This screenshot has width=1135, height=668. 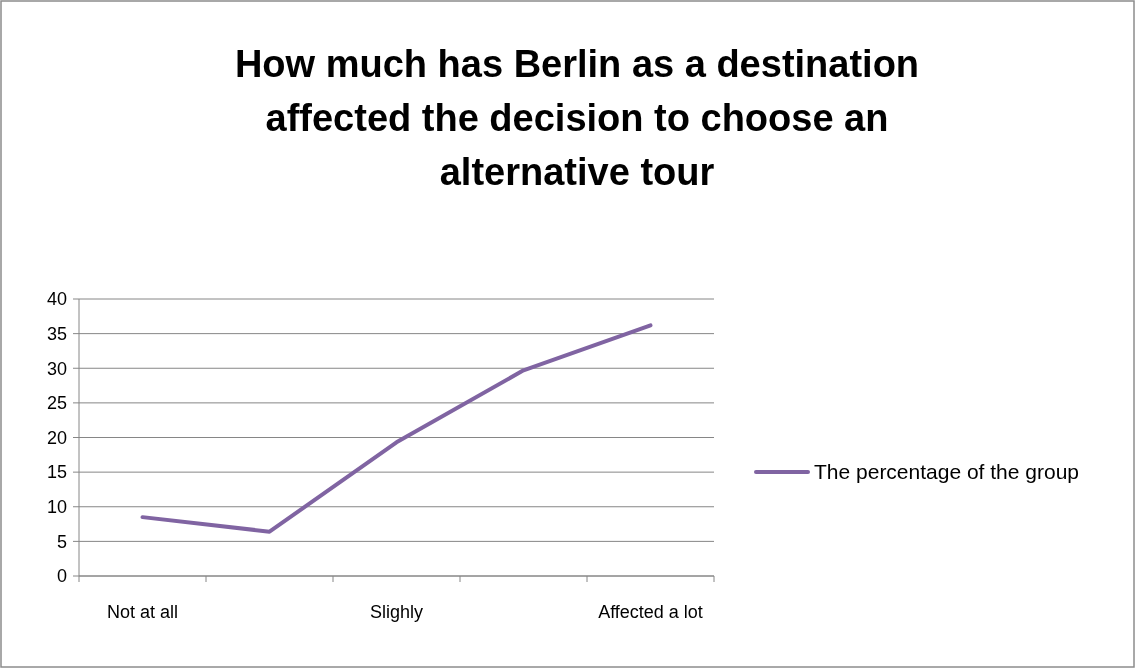 What do you see at coordinates (56, 333) in the screenshot?
I see `y-tick-label: 35` at bounding box center [56, 333].